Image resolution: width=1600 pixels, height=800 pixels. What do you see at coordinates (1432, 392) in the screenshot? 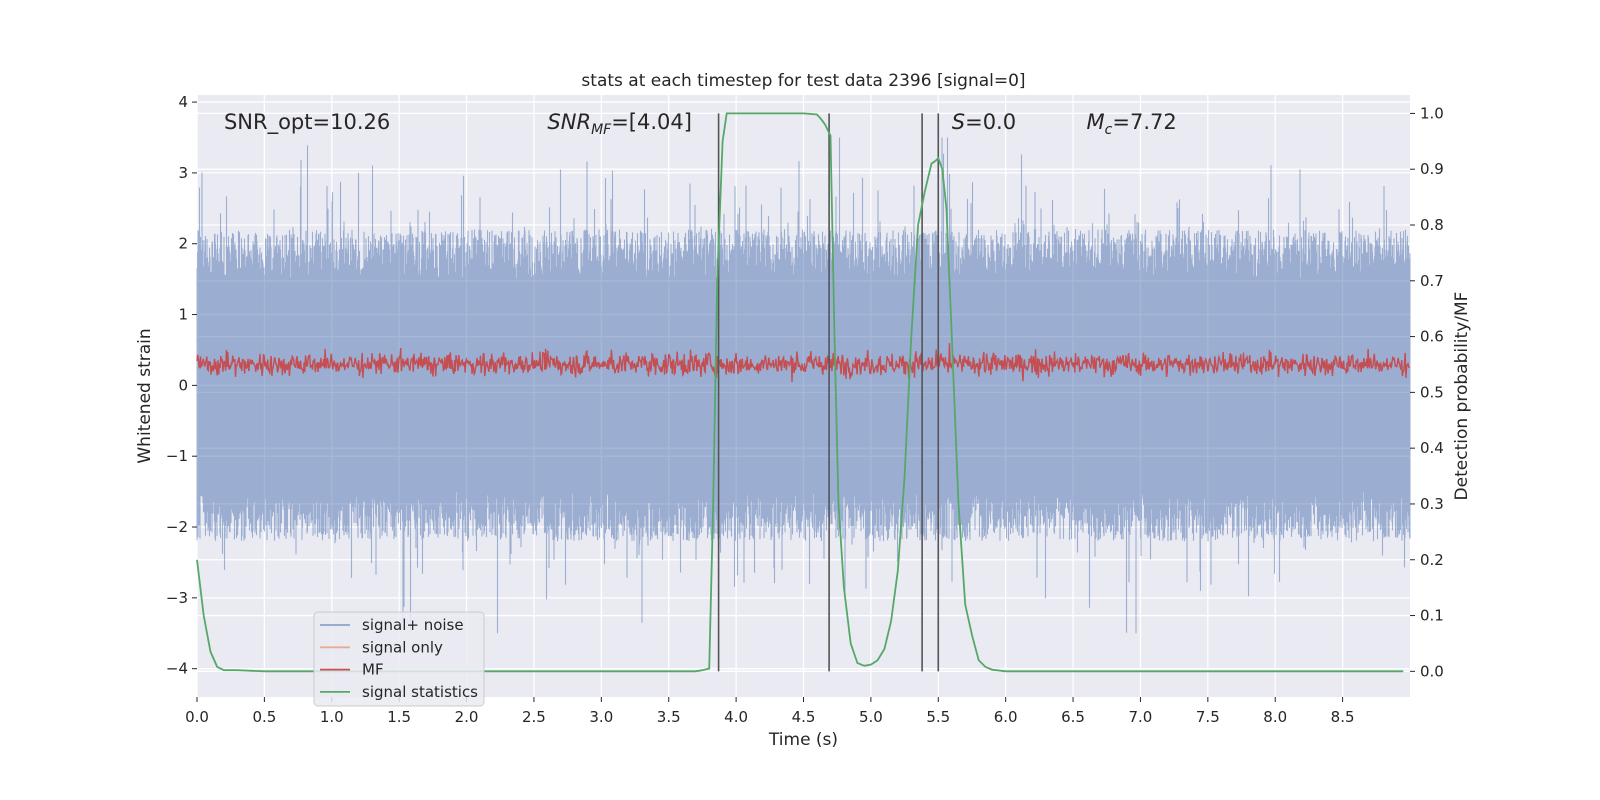
I see `y2-tick-label: 0.5` at bounding box center [1432, 392].